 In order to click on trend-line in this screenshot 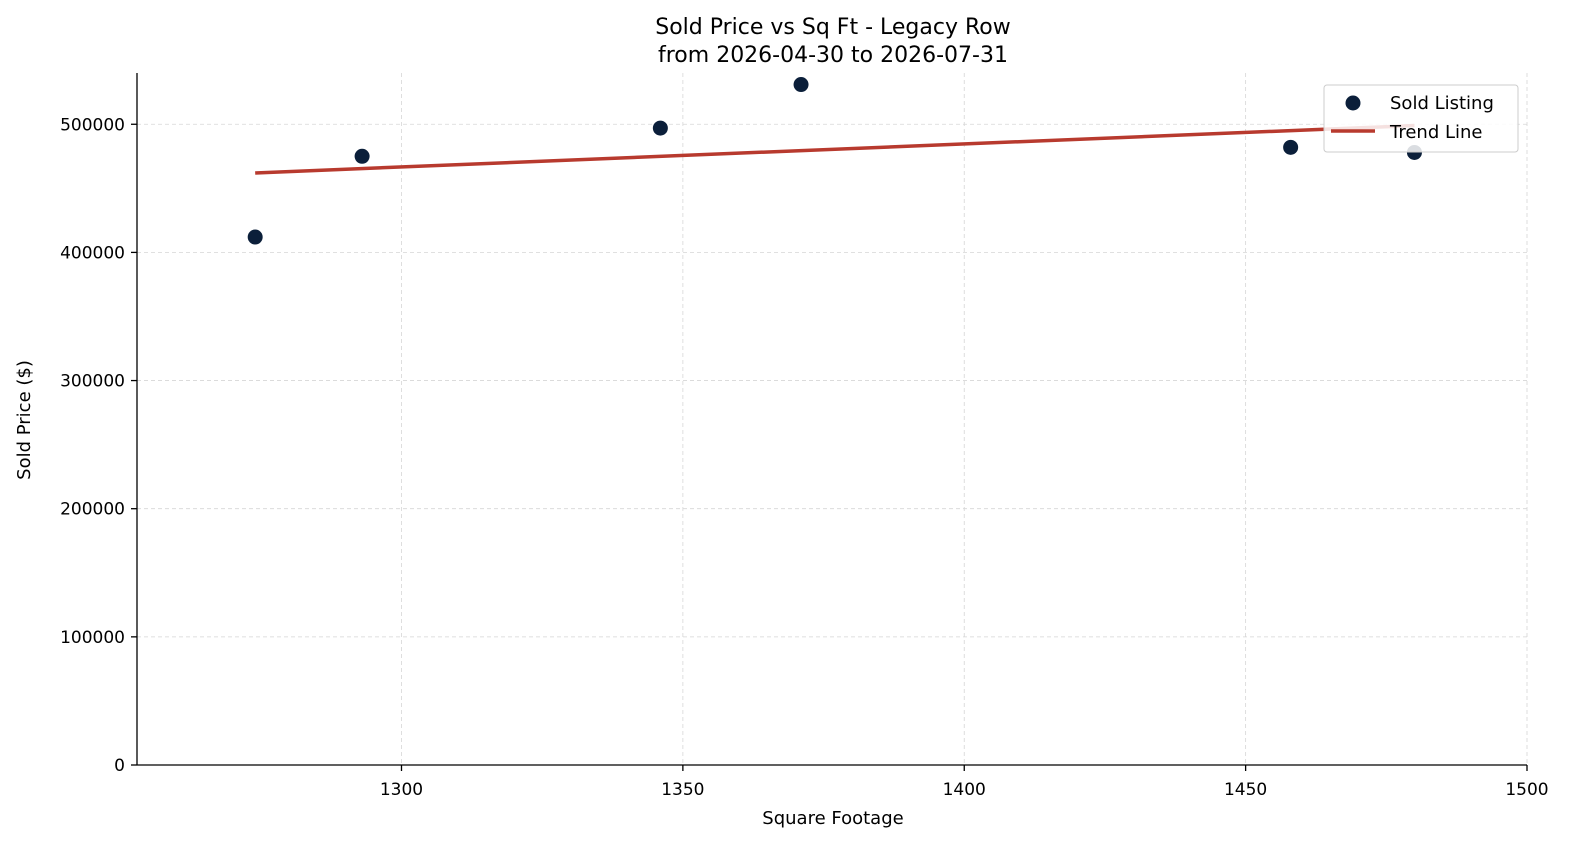, I will do `click(835, 149)`.